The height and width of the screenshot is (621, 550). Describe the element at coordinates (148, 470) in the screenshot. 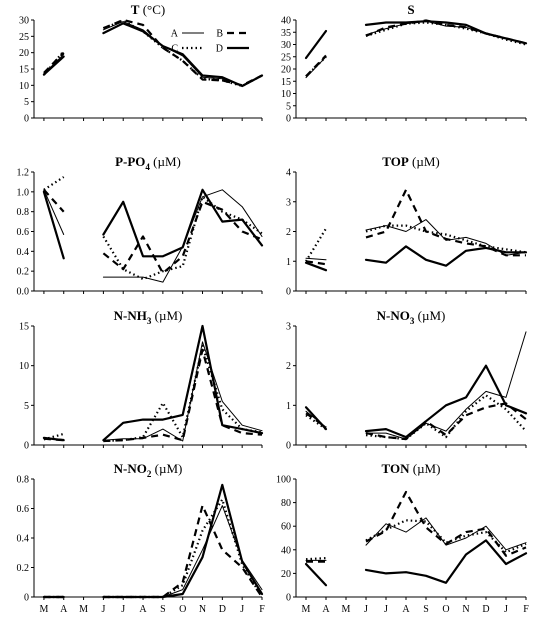

I see `panel-title: N-NO2 (µM)` at that location.